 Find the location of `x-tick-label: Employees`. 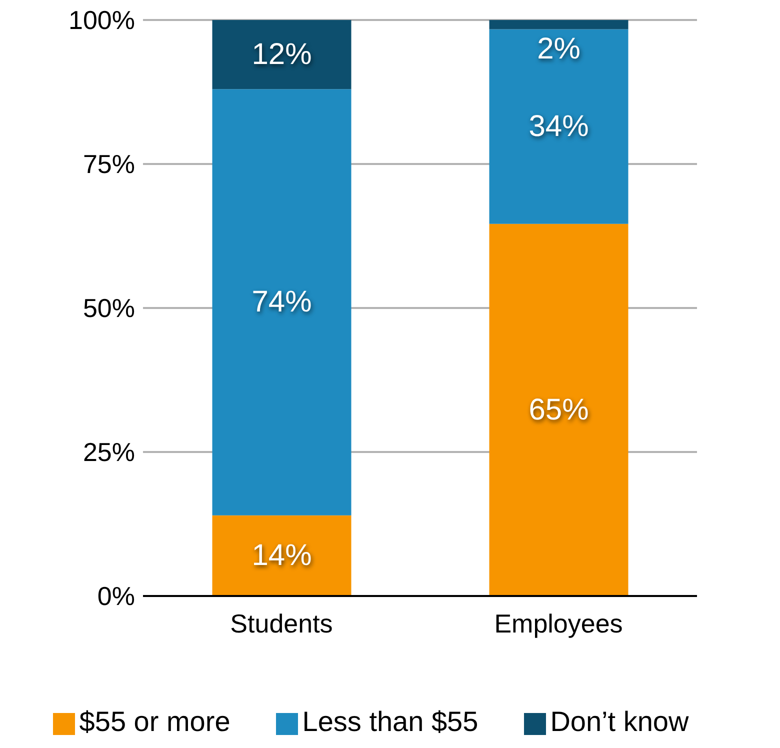

x-tick-label: Employees is located at coordinates (558, 623).